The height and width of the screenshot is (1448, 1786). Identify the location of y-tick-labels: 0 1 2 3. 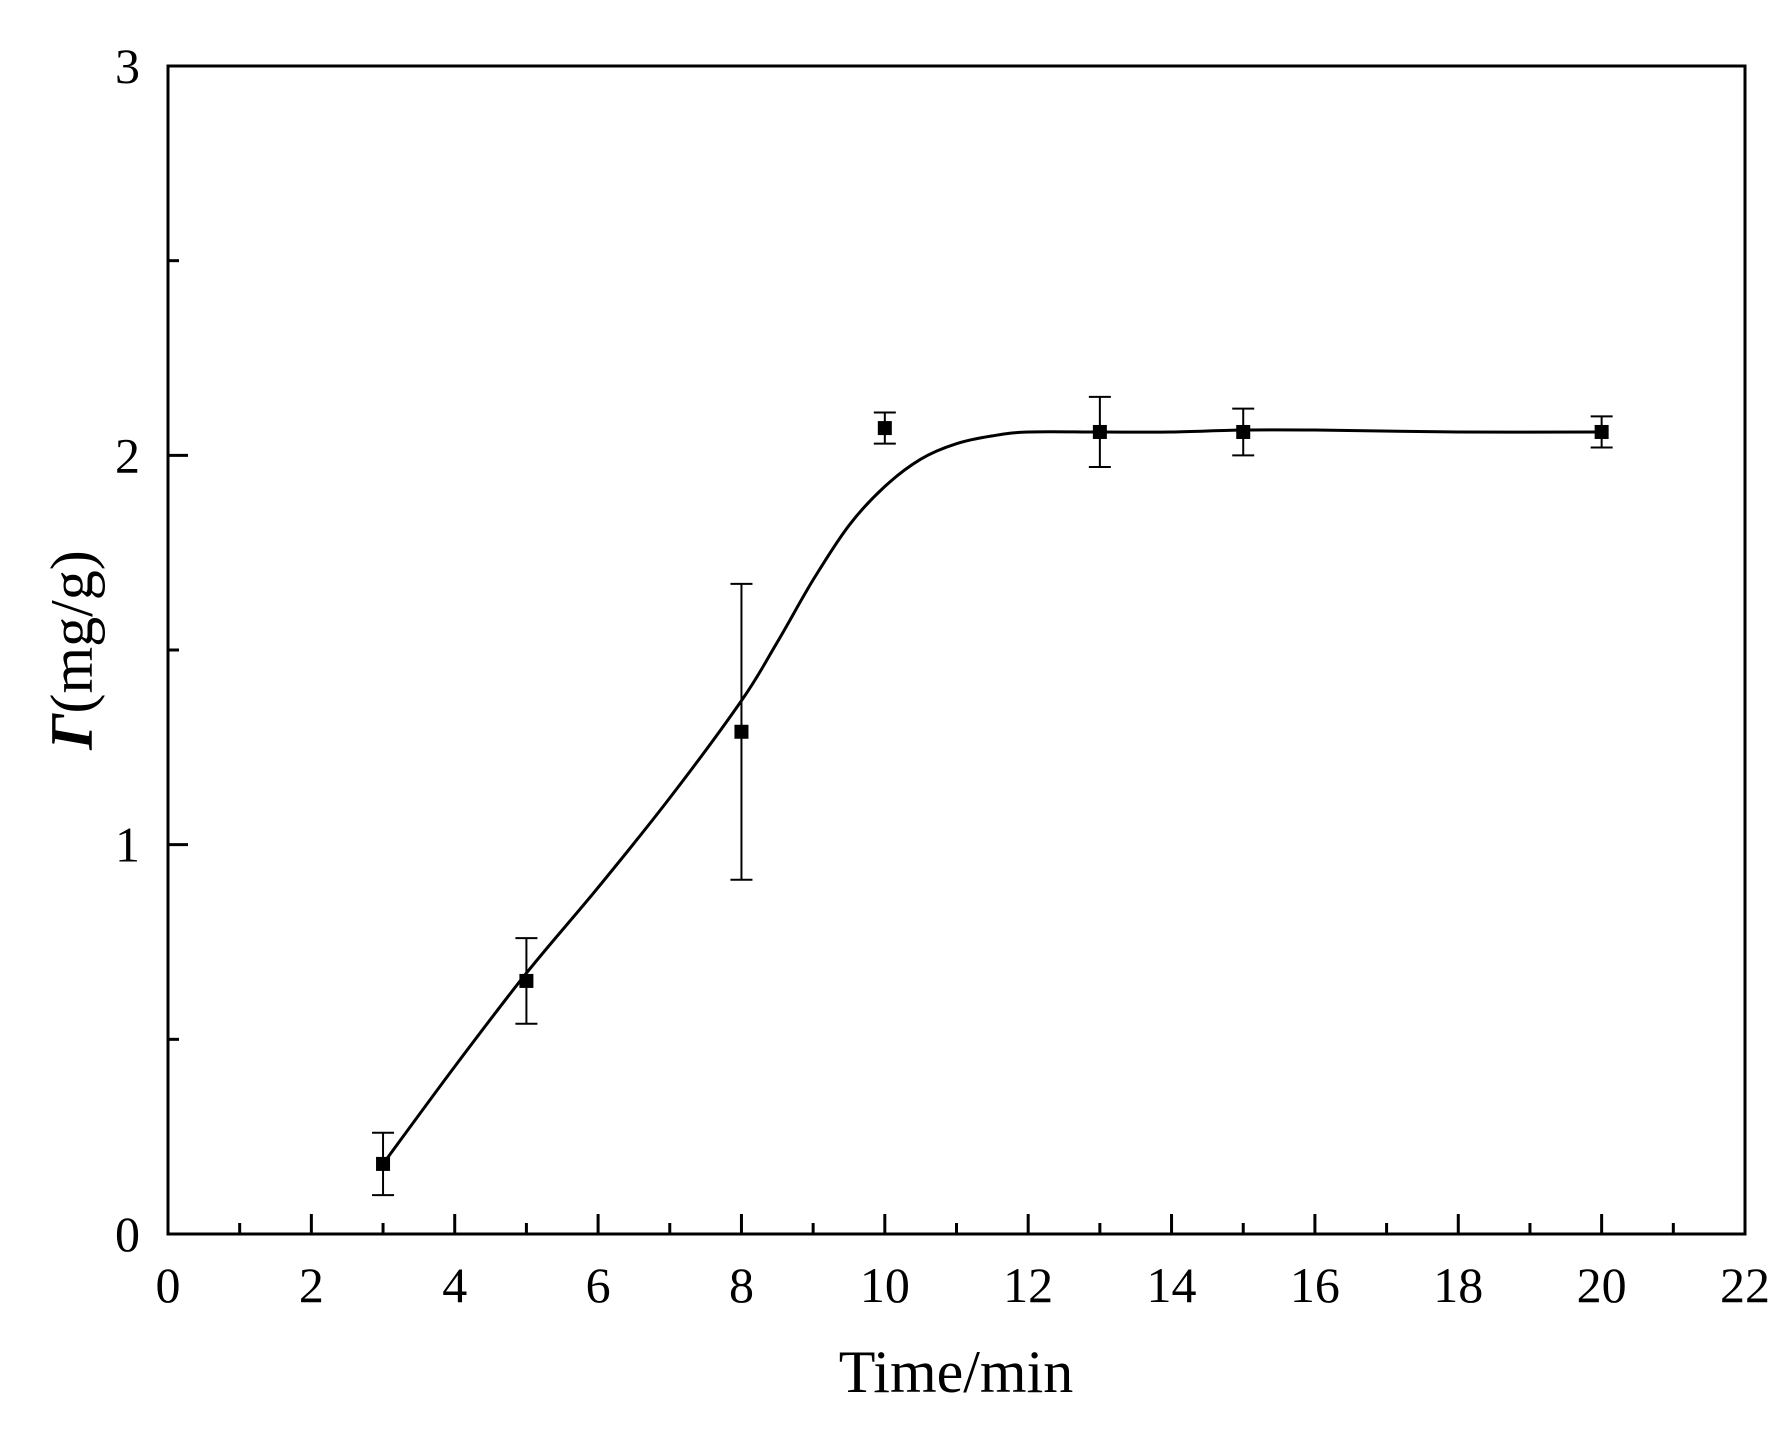
(127, 650).